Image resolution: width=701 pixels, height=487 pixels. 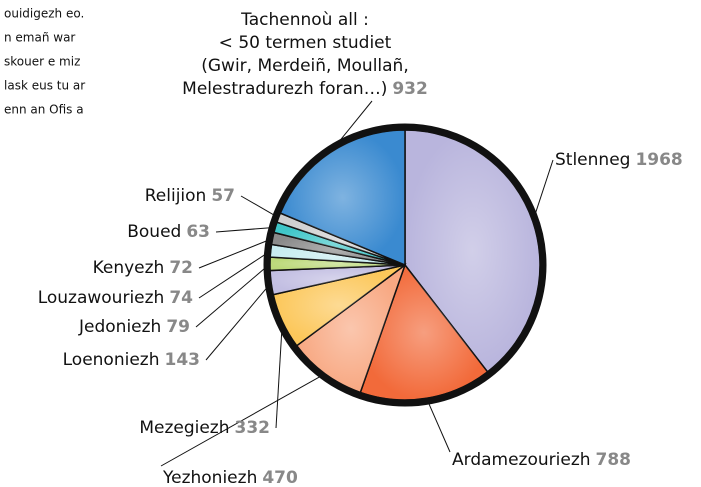 I want to click on label-value: 143, so click(x=183, y=360).